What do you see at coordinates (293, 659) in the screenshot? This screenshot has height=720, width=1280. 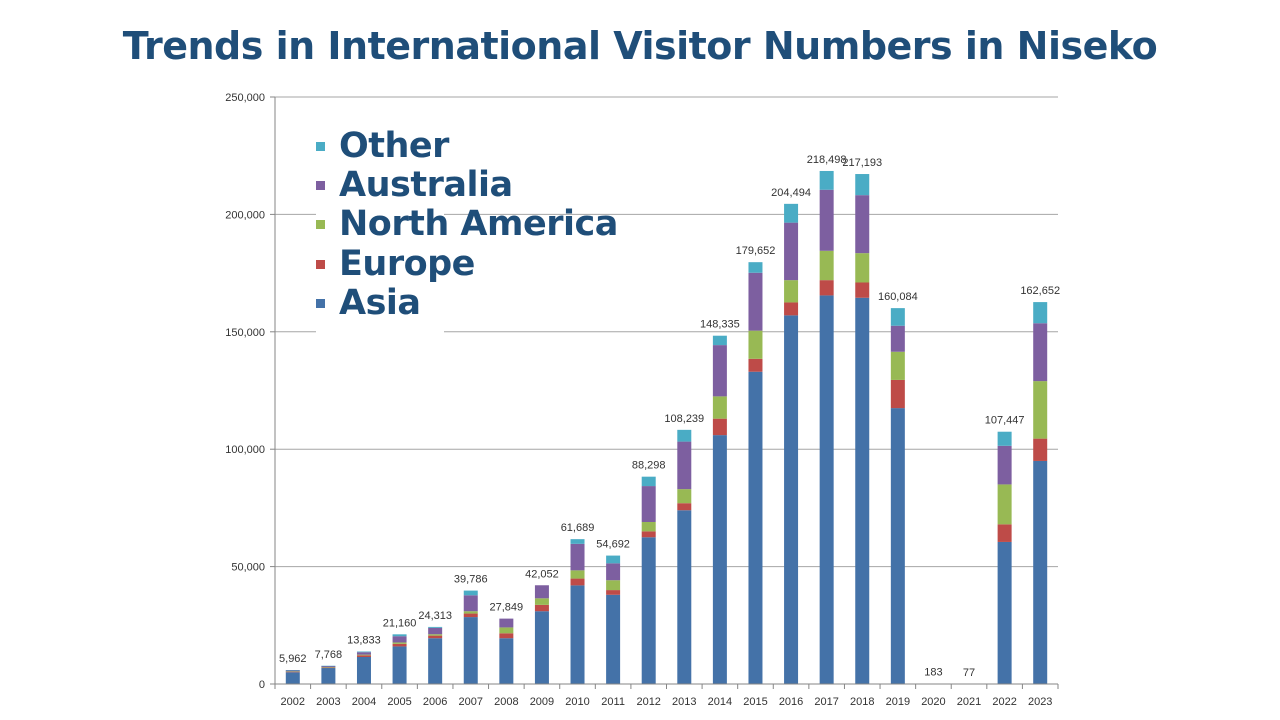 I see `total-label: 5,962` at bounding box center [293, 659].